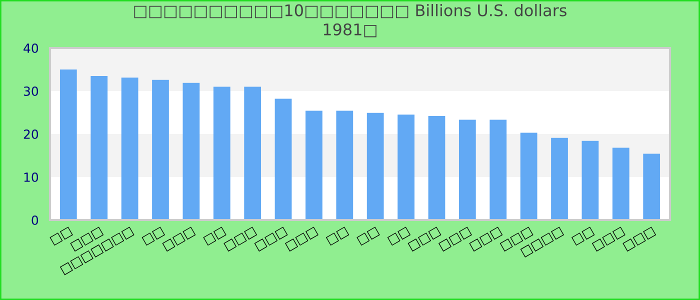 This screenshot has height=300, width=700. I want to click on chart-title: □□□□□□□□□□10□□□□□□□ Billions U.S. dollars 1981□, so click(350, 21).